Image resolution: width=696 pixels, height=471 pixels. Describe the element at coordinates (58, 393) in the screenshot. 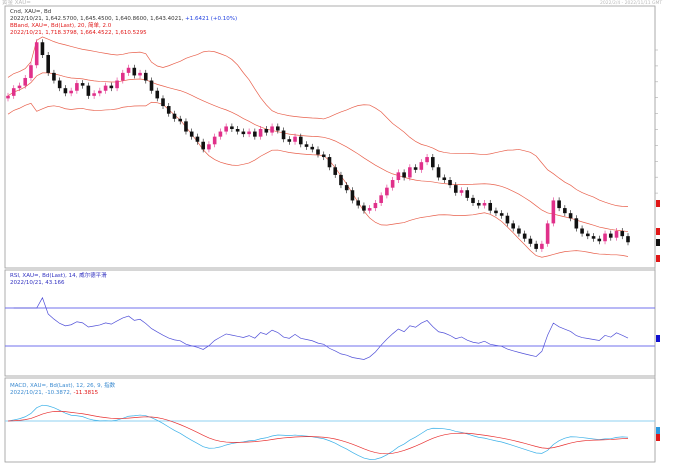

I see `macd-legend-macd: -10.3872,` at that location.